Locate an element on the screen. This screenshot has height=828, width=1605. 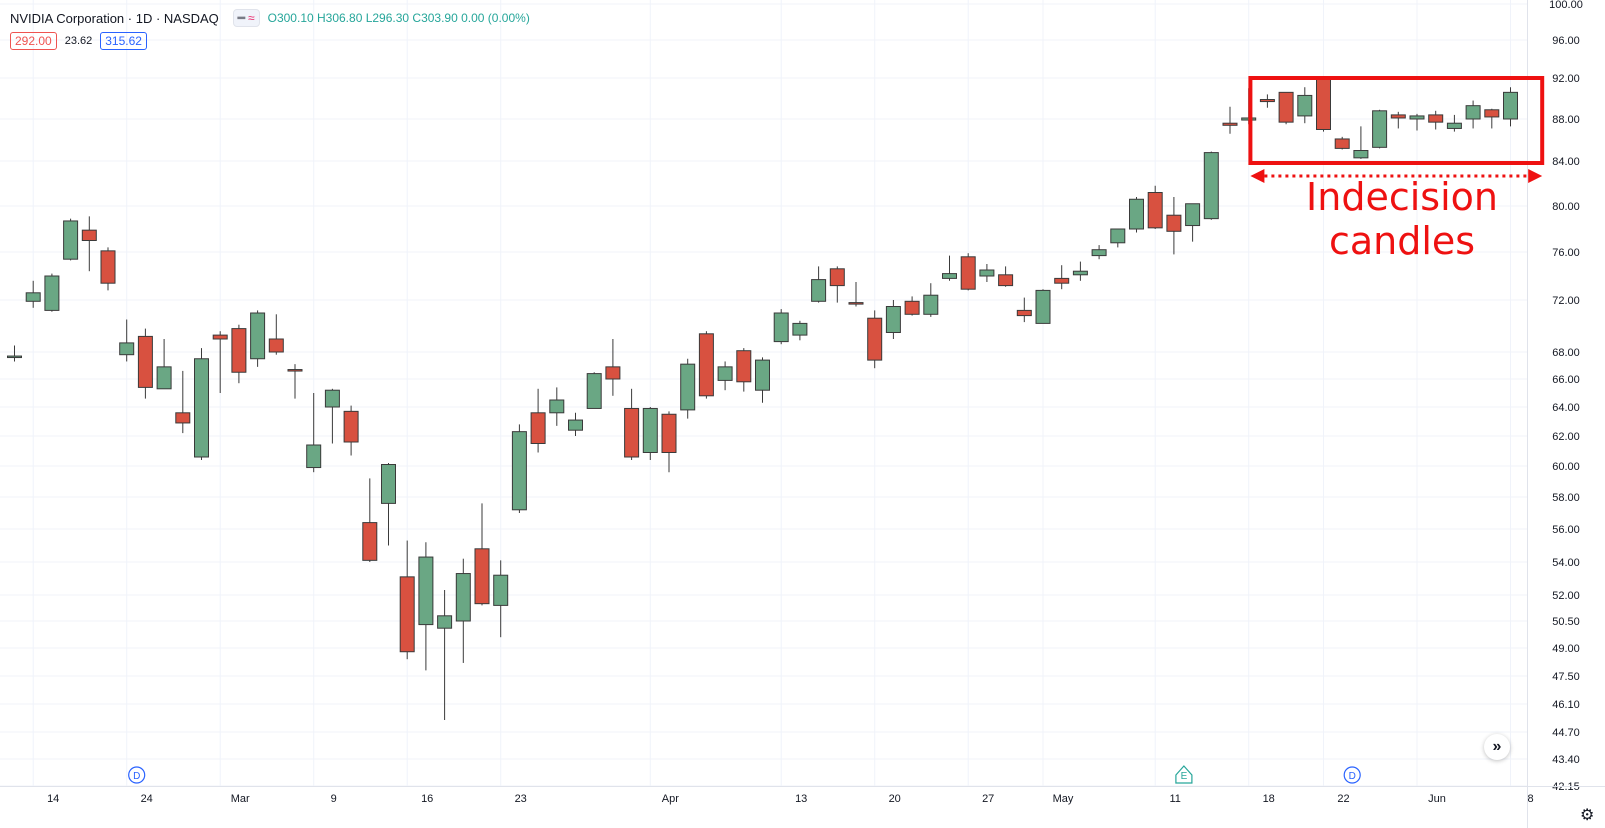
dash-icon: ━ is located at coordinates (241, 18).